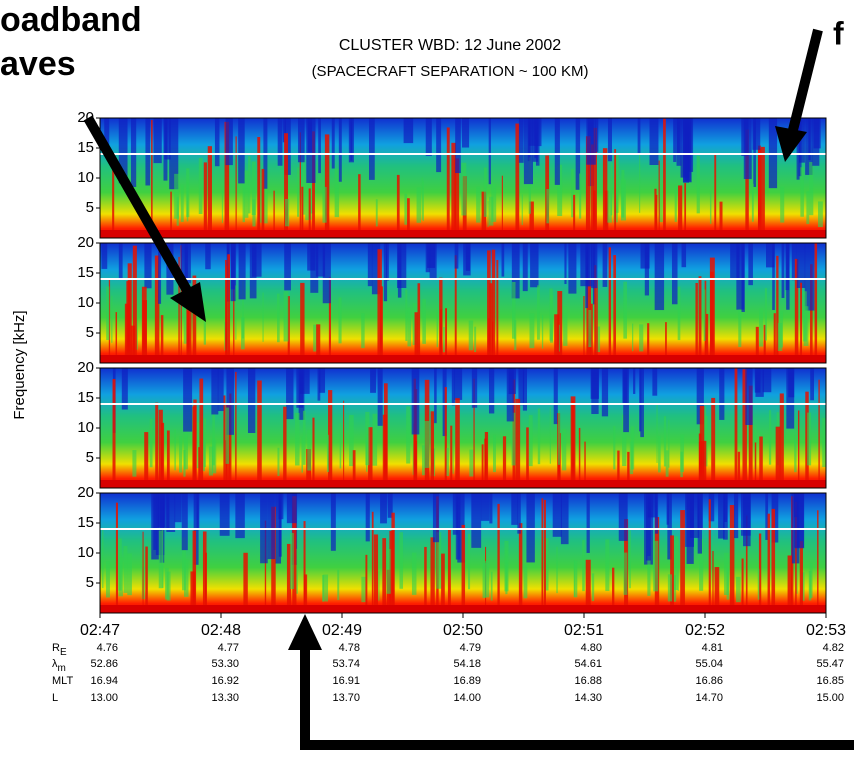 The height and width of the screenshot is (757, 854). What do you see at coordinates (85, 552) in the screenshot?
I see `y-tick-label: 10` at bounding box center [85, 552].